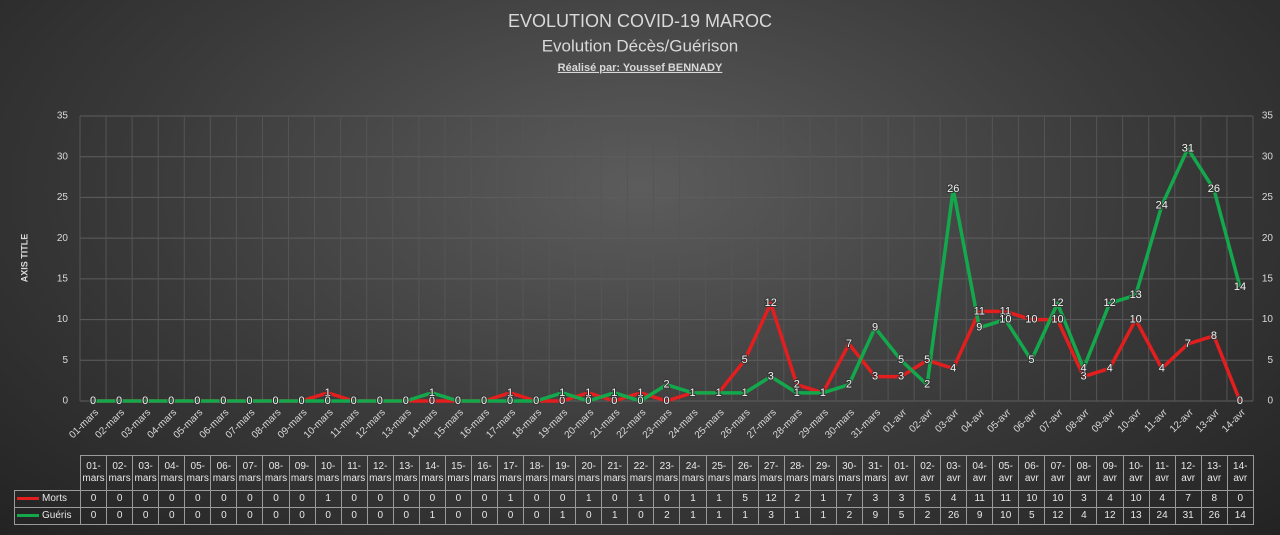 Image resolution: width=1280 pixels, height=535 pixels. Describe the element at coordinates (63, 197) in the screenshot. I see `y-tick-label: 25` at that location.